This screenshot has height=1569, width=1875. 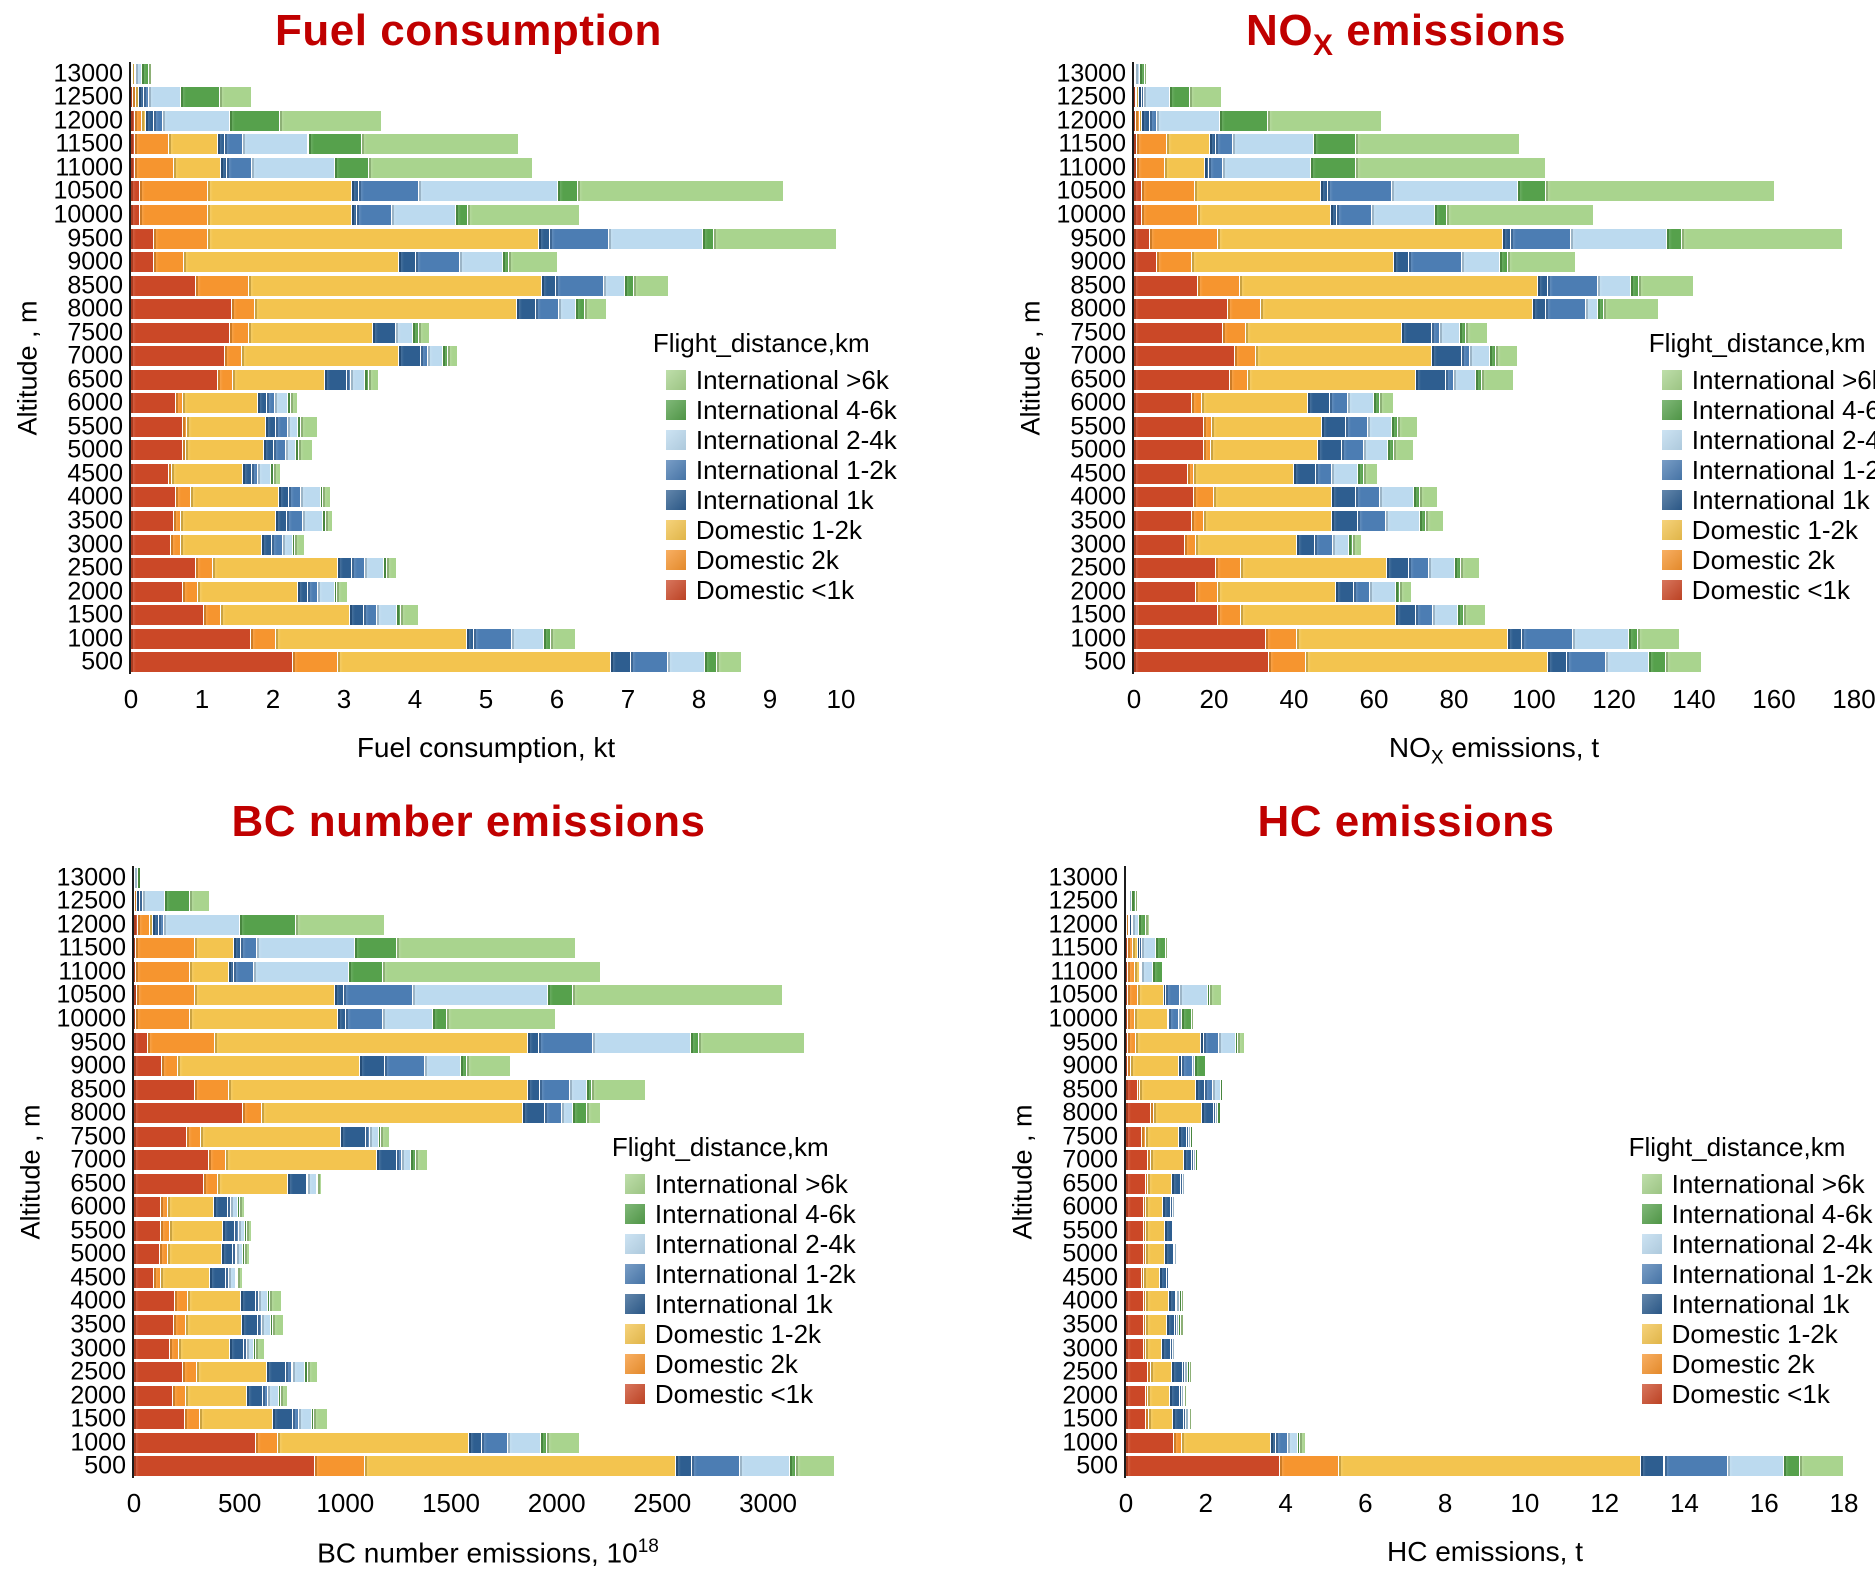 I want to click on bar-row-7500m, so click(x=486, y=332).